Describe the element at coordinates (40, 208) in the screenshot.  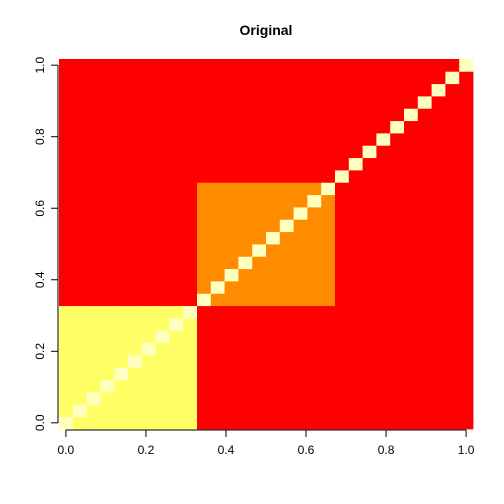
I see `y-tick-label: 0.6` at that location.